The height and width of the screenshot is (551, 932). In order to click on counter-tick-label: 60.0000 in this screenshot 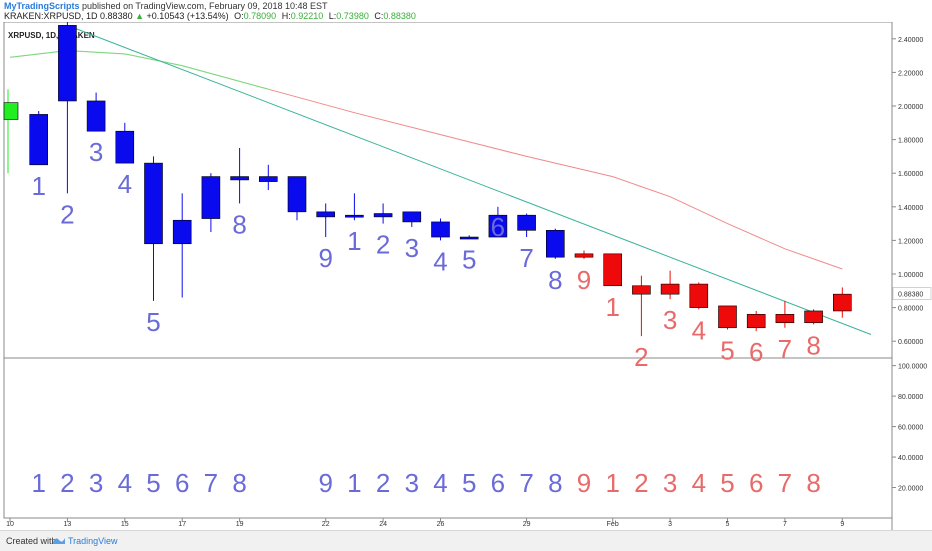, I will do `click(910, 428)`.